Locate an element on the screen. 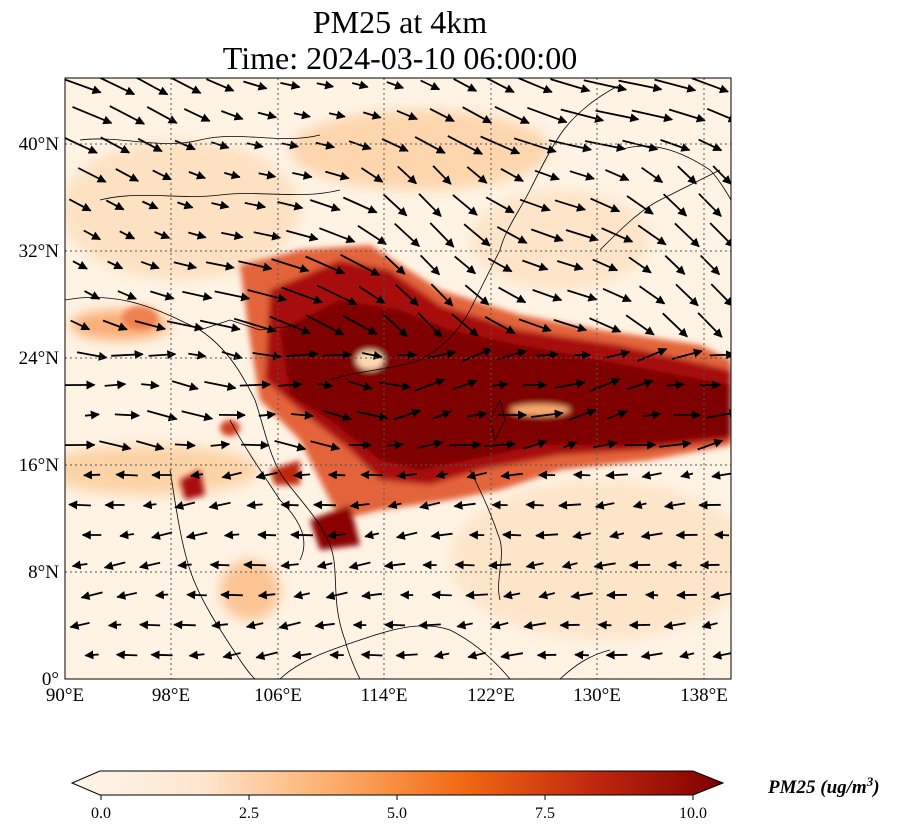 This screenshot has width=905, height=836. colorbar-tick-label: 7.5 is located at coordinates (545, 813).